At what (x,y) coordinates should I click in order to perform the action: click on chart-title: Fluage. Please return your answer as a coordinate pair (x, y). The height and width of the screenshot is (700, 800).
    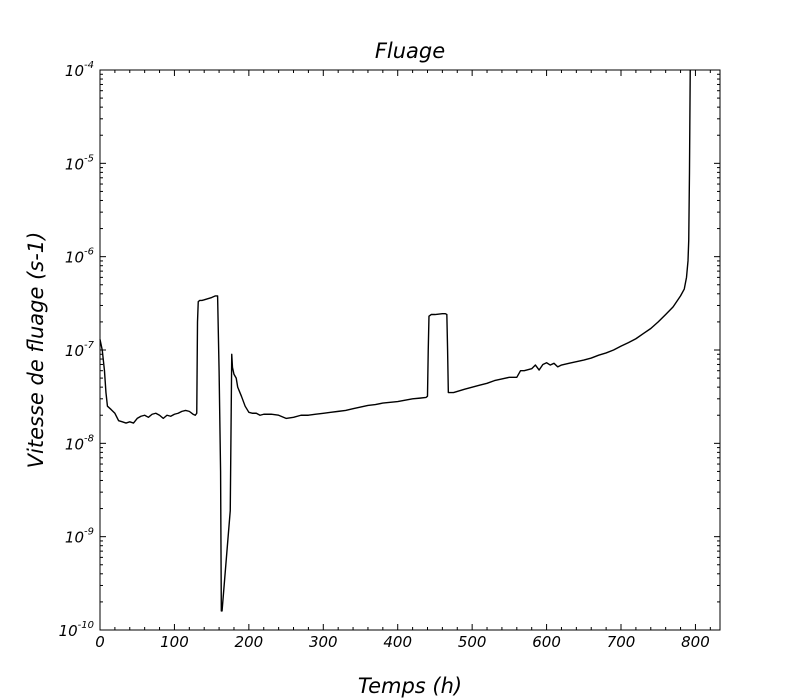
    Looking at the image, I should click on (410, 51).